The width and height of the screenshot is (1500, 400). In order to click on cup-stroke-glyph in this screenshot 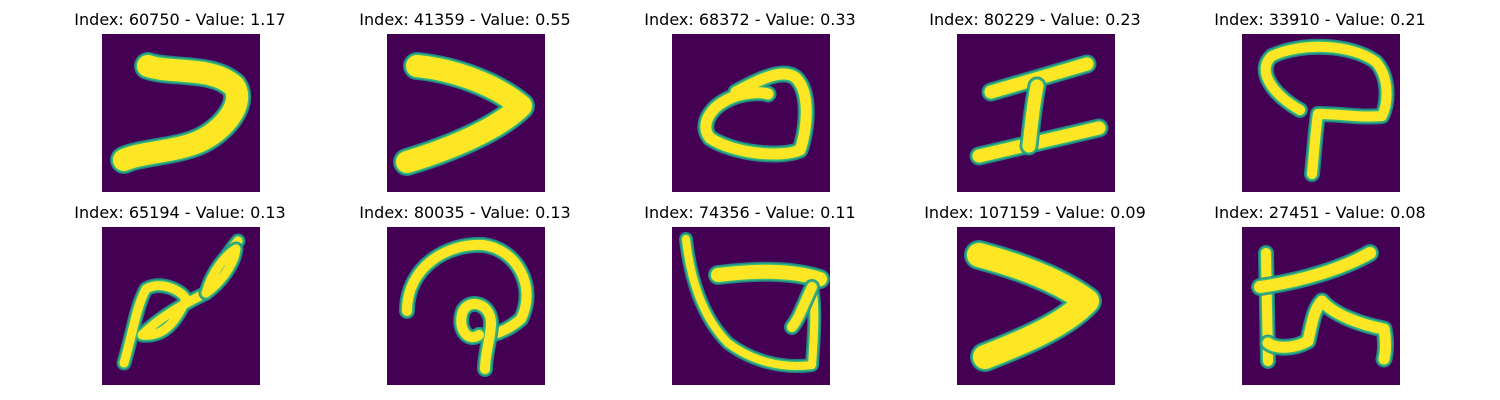, I will do `click(751, 306)`.